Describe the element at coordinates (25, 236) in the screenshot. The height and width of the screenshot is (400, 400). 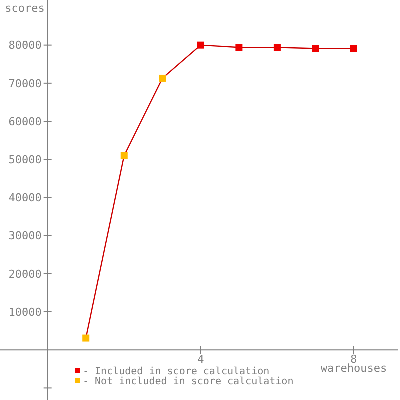
I see `y-tick-label: 30000` at that location.